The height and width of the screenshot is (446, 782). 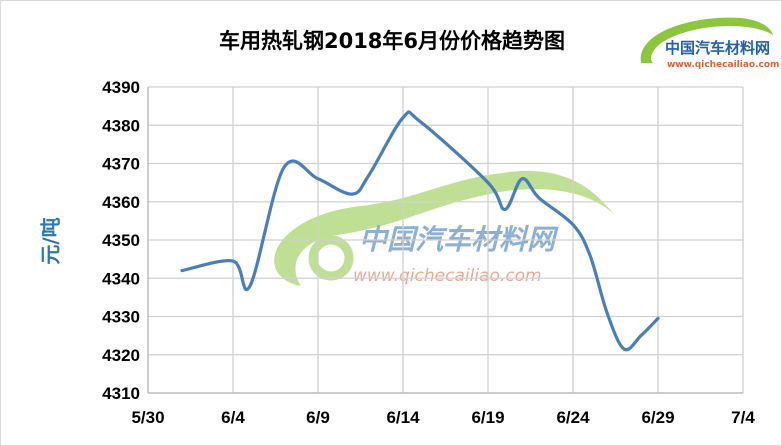 I want to click on y-tick-label: 4330, so click(x=121, y=317).